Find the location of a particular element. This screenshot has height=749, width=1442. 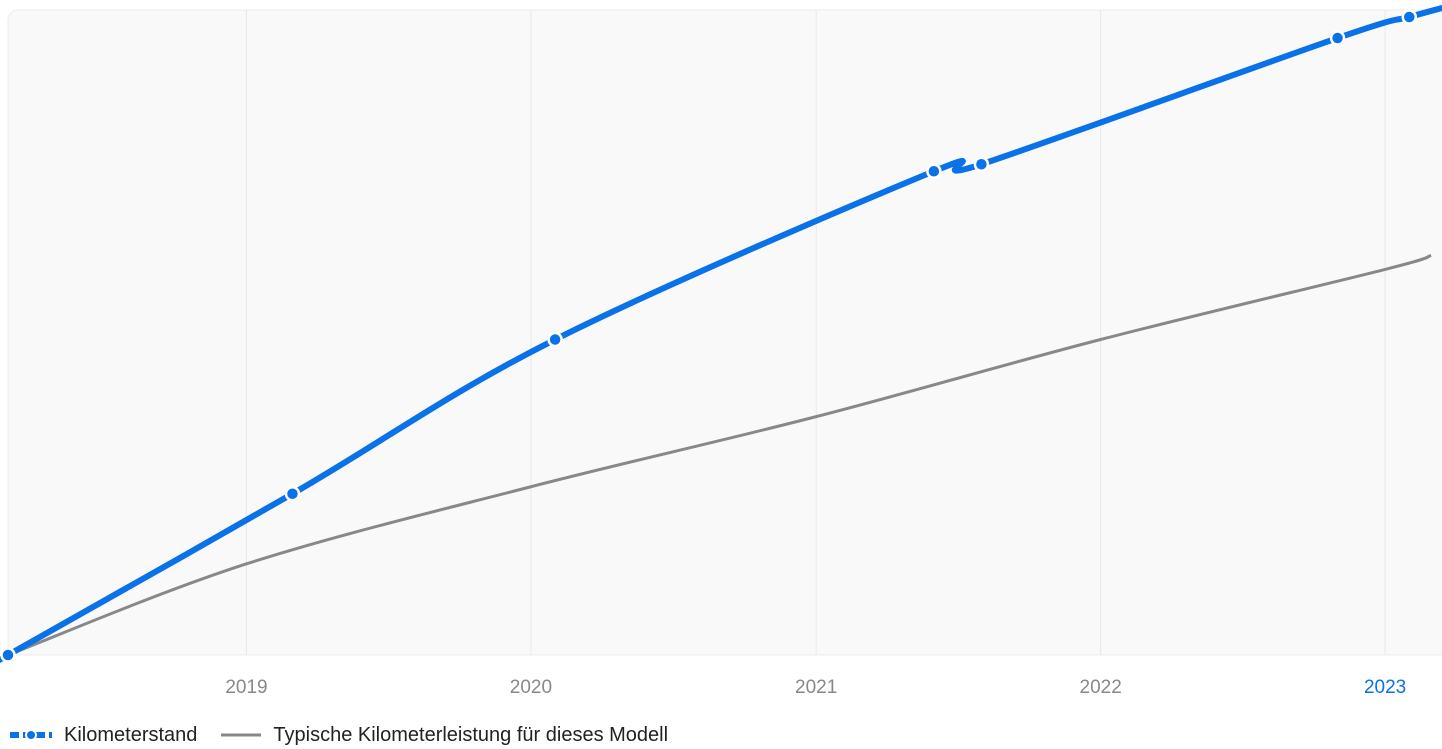

x-tick-label-2021: 2021 is located at coordinates (816, 687).